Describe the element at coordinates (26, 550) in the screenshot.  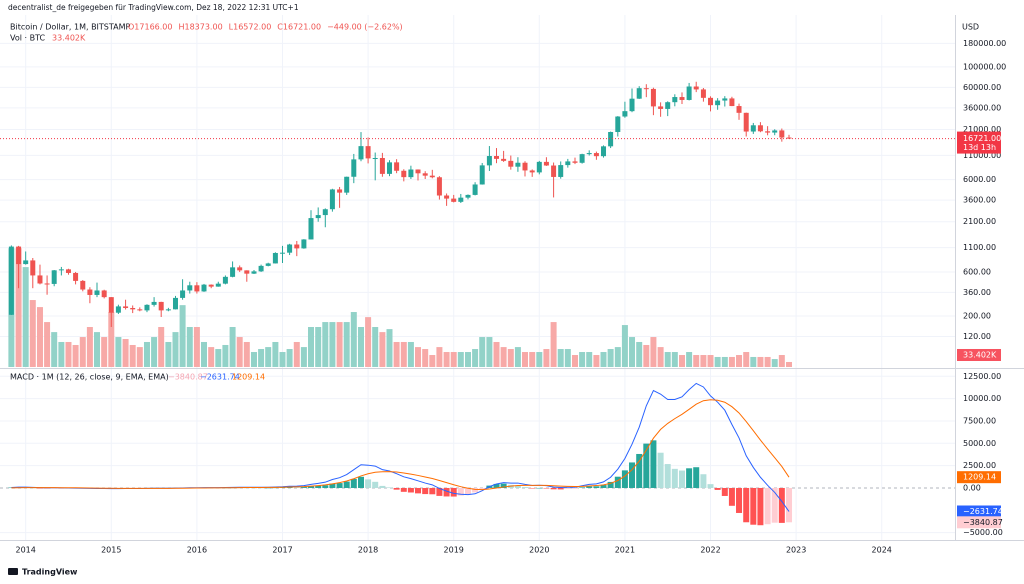
I see `x-tick-label: 2014` at that location.